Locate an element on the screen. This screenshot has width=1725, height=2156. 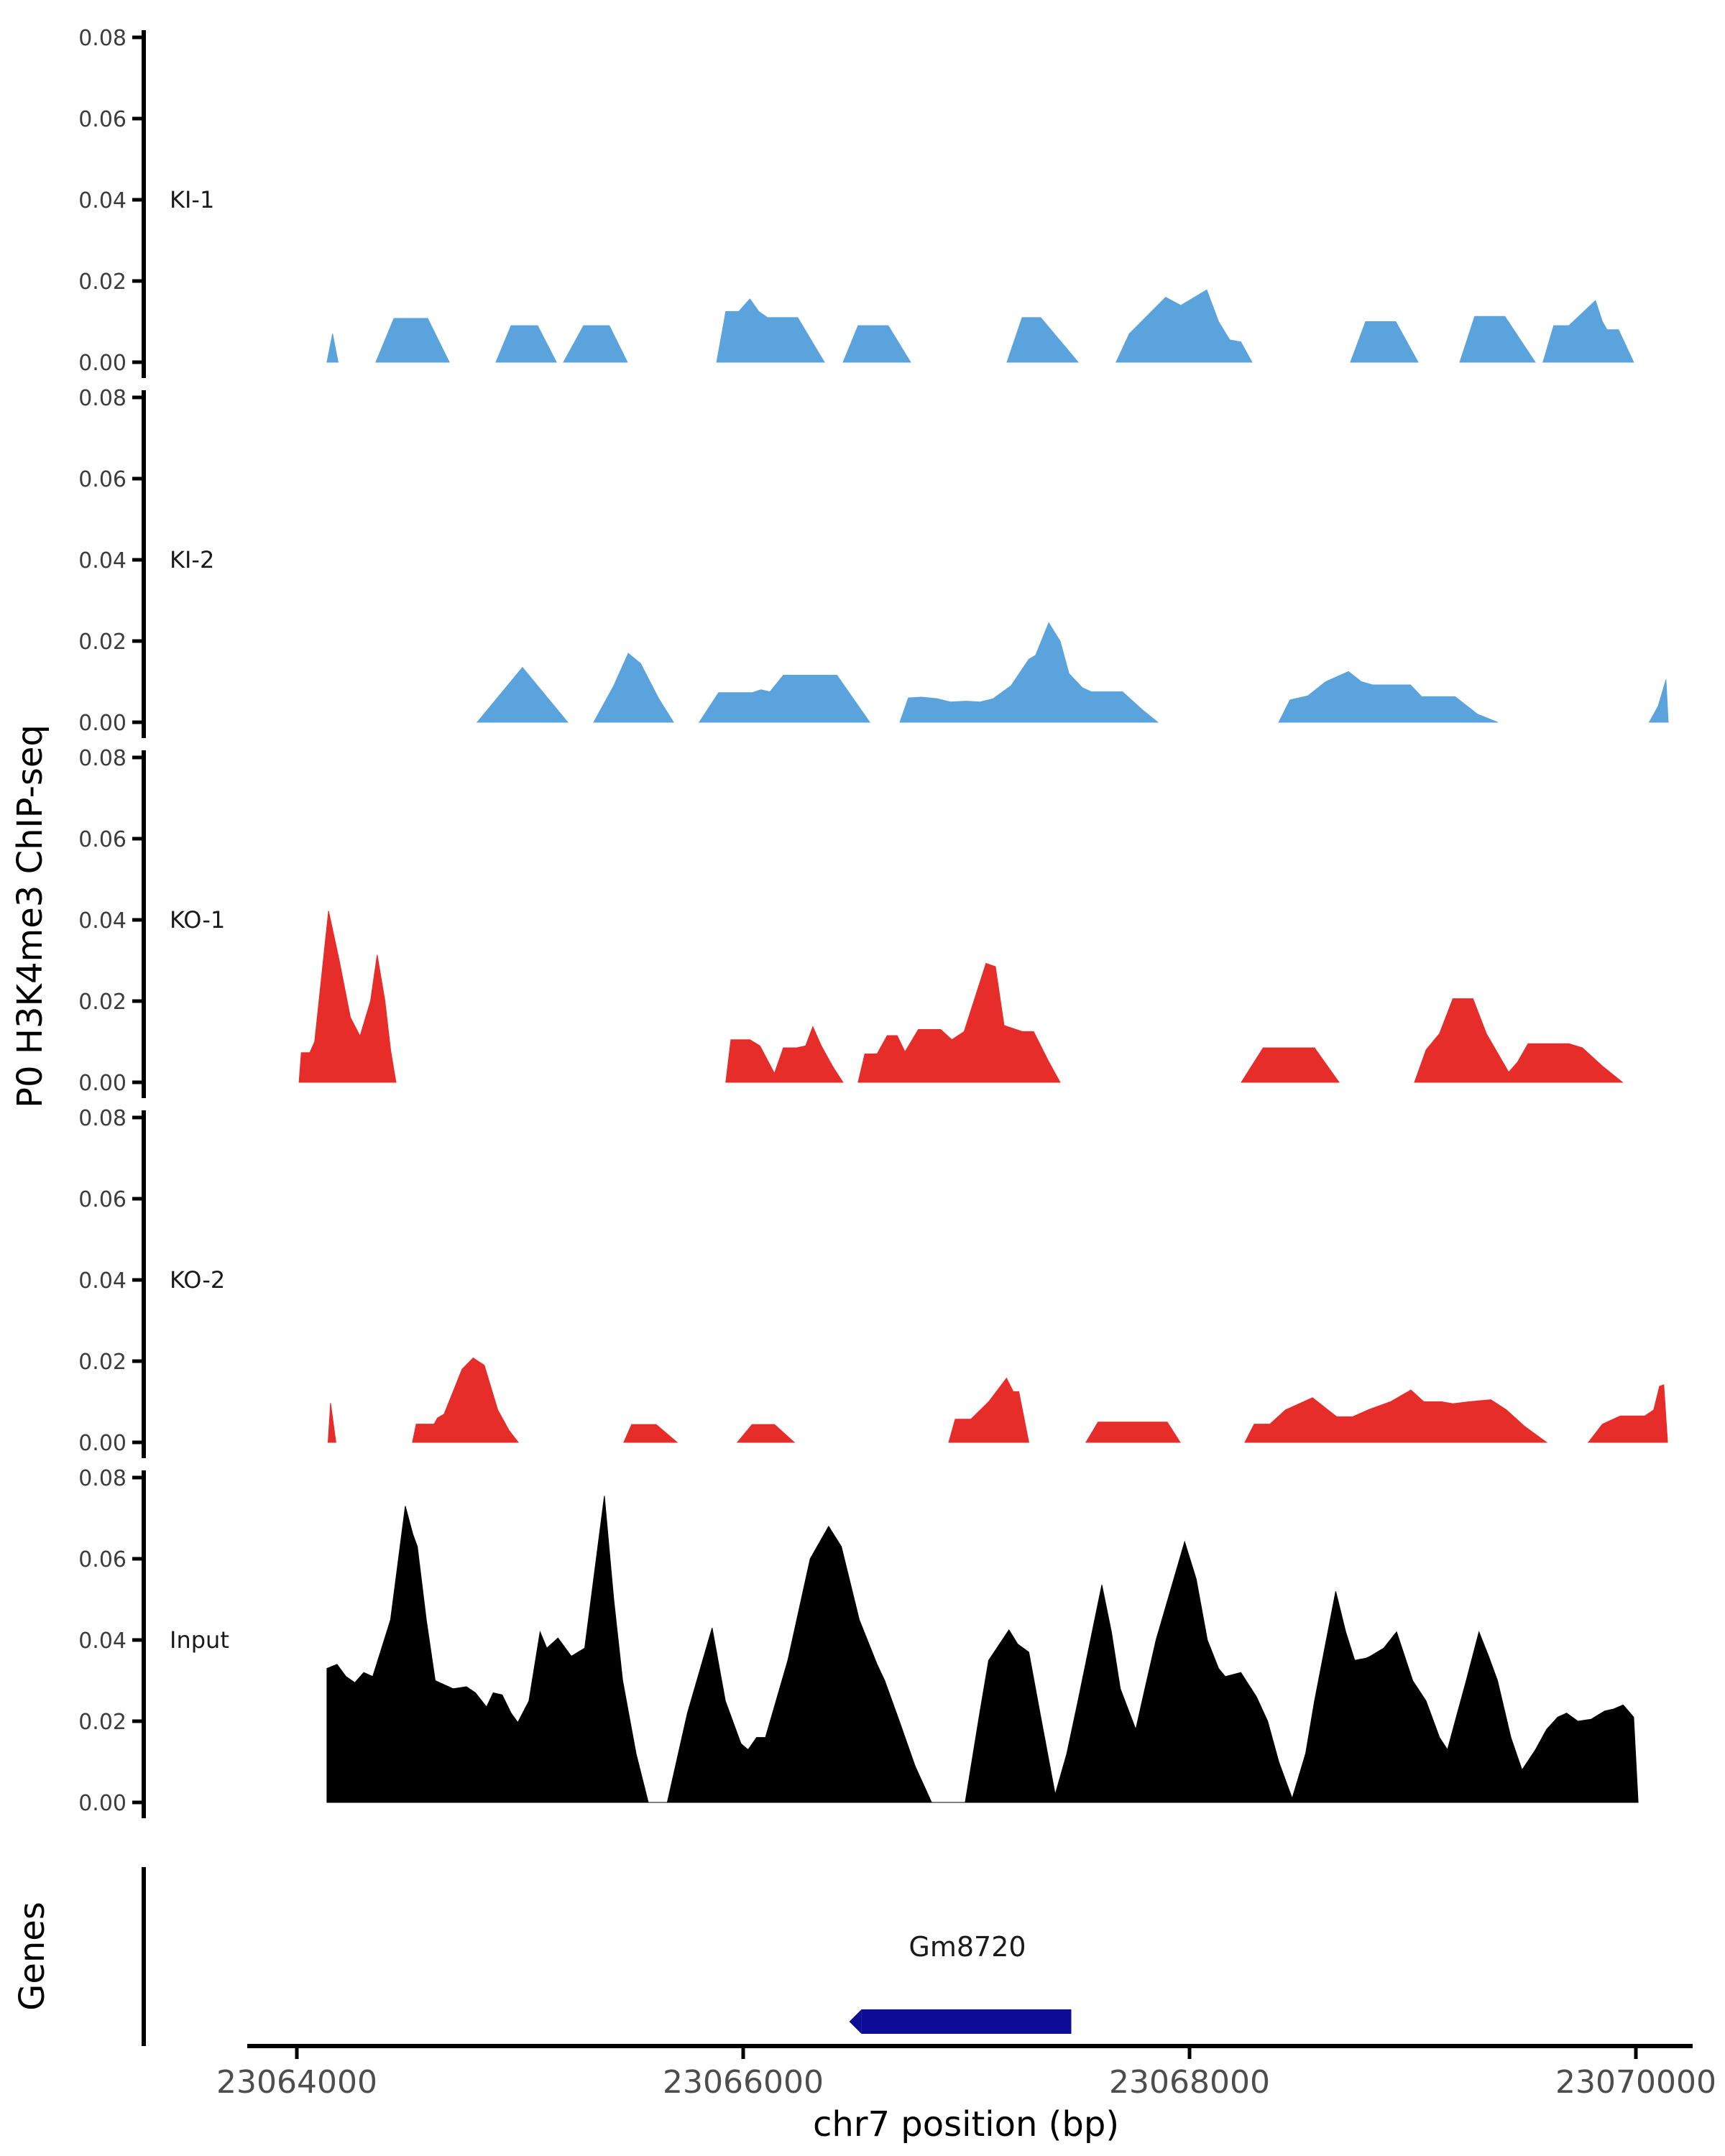
x-axis-title: chr7 position (bp) is located at coordinates (966, 2124).